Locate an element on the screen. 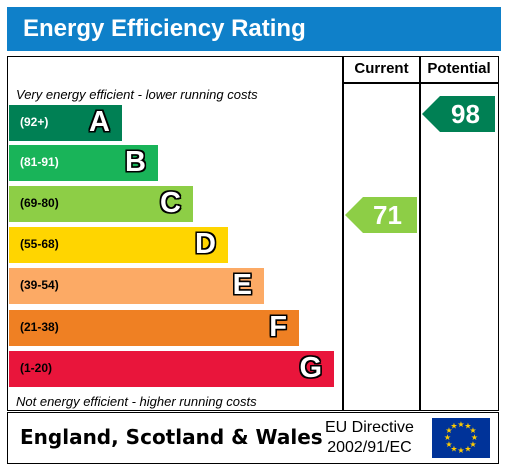 Image resolution: width=509 pixels, height=467 pixels. divider-potential is located at coordinates (420, 233).